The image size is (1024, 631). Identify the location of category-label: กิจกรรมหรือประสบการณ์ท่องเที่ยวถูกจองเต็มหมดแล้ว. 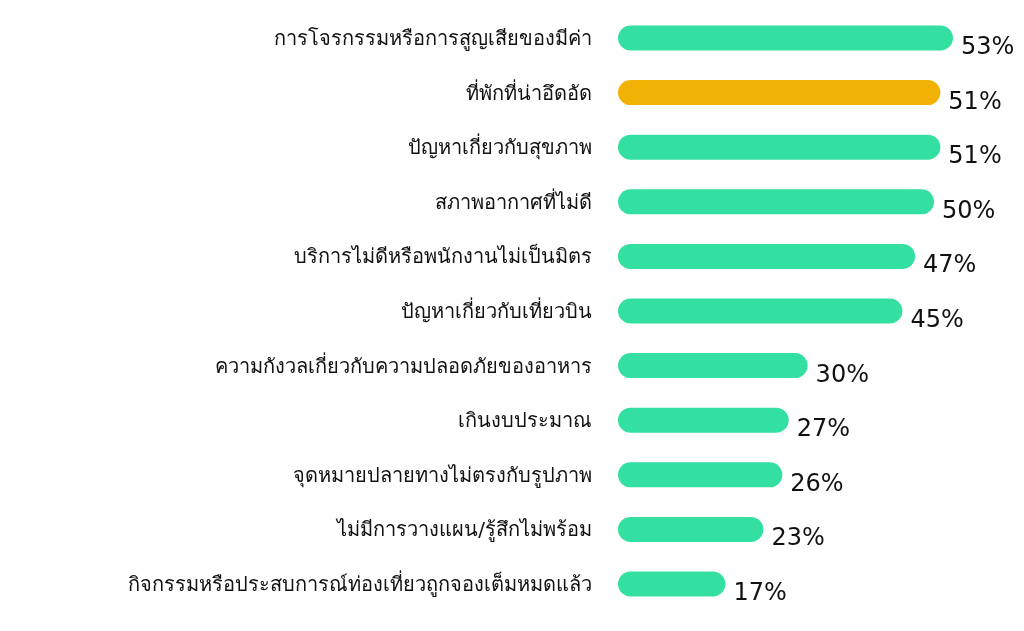
(360, 584).